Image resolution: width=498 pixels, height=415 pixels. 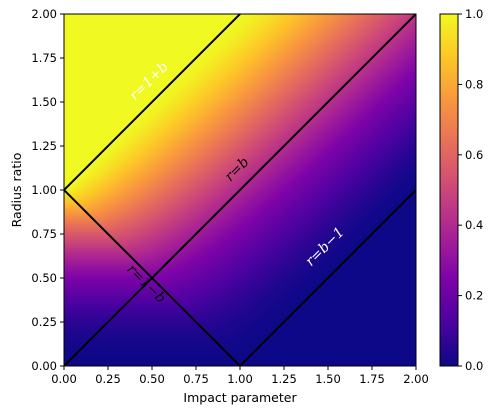 I want to click on x-tick-label: 1.50, so click(x=328, y=379).